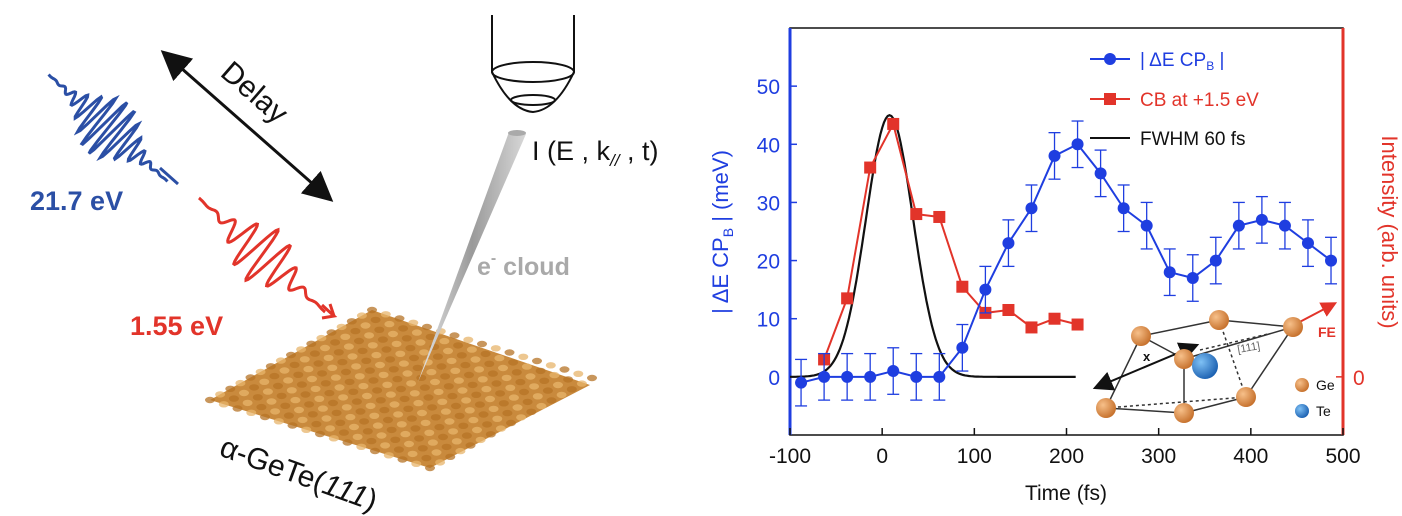  Describe the element at coordinates (1302, 411) in the screenshot. I see `te-legend-marker` at that location.